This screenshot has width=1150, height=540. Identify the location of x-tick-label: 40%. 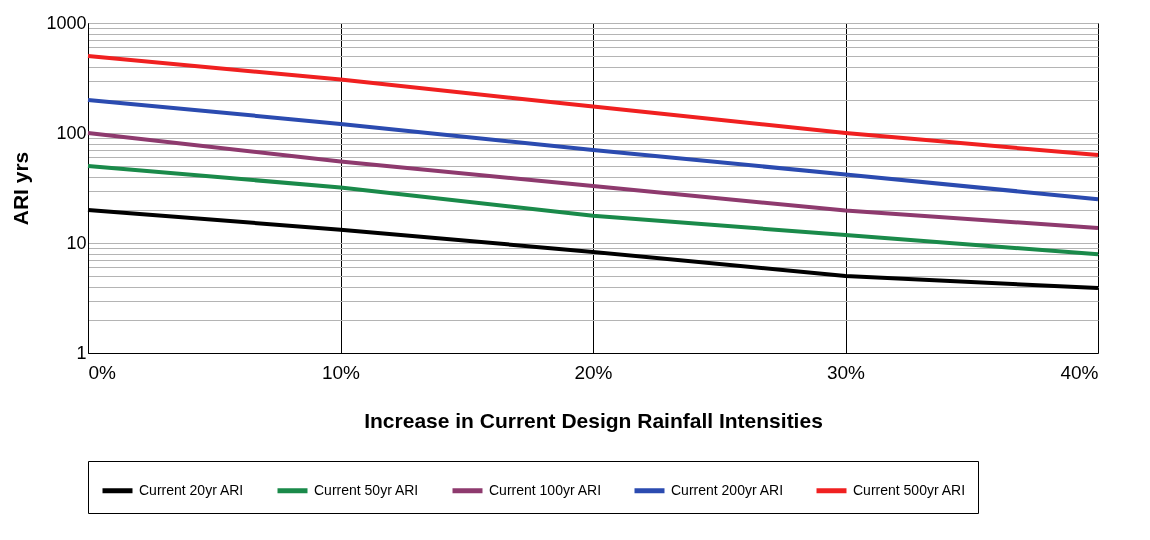
(1079, 372).